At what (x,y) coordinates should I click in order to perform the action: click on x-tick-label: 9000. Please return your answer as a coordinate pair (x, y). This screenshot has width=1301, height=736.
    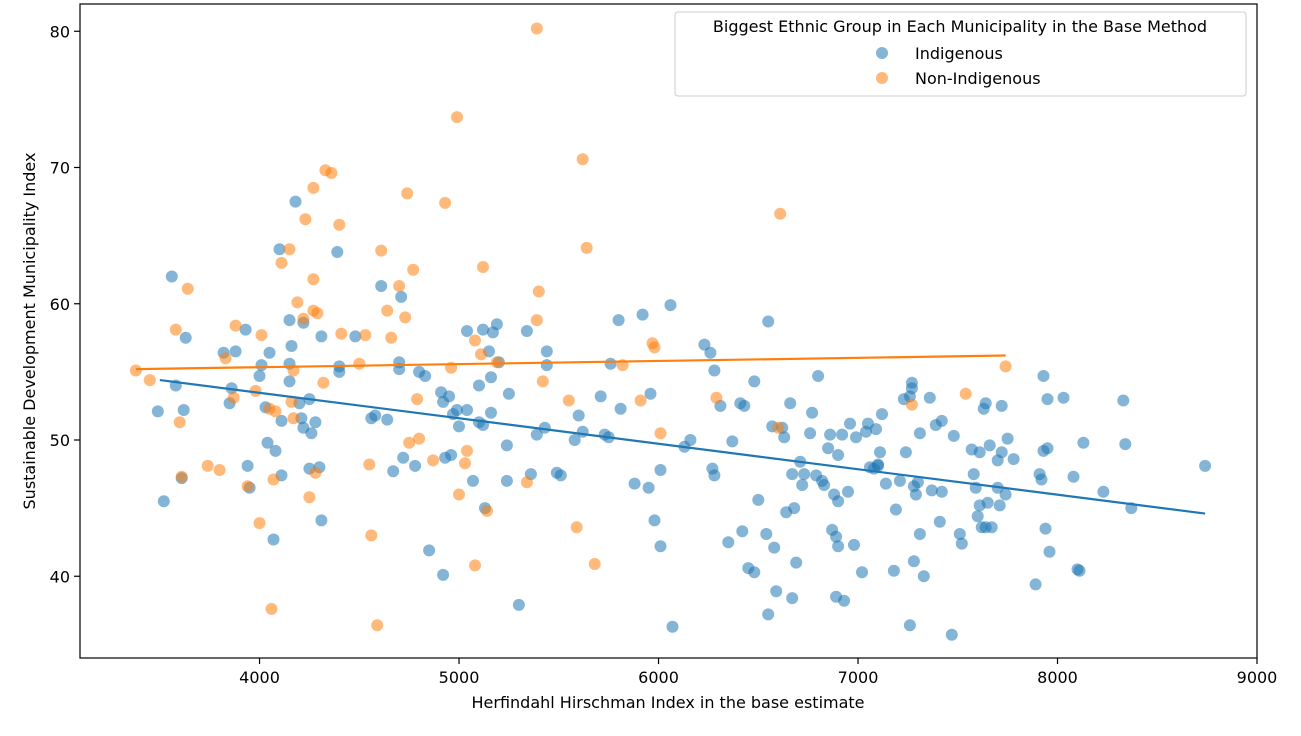
    Looking at the image, I should click on (1257, 677).